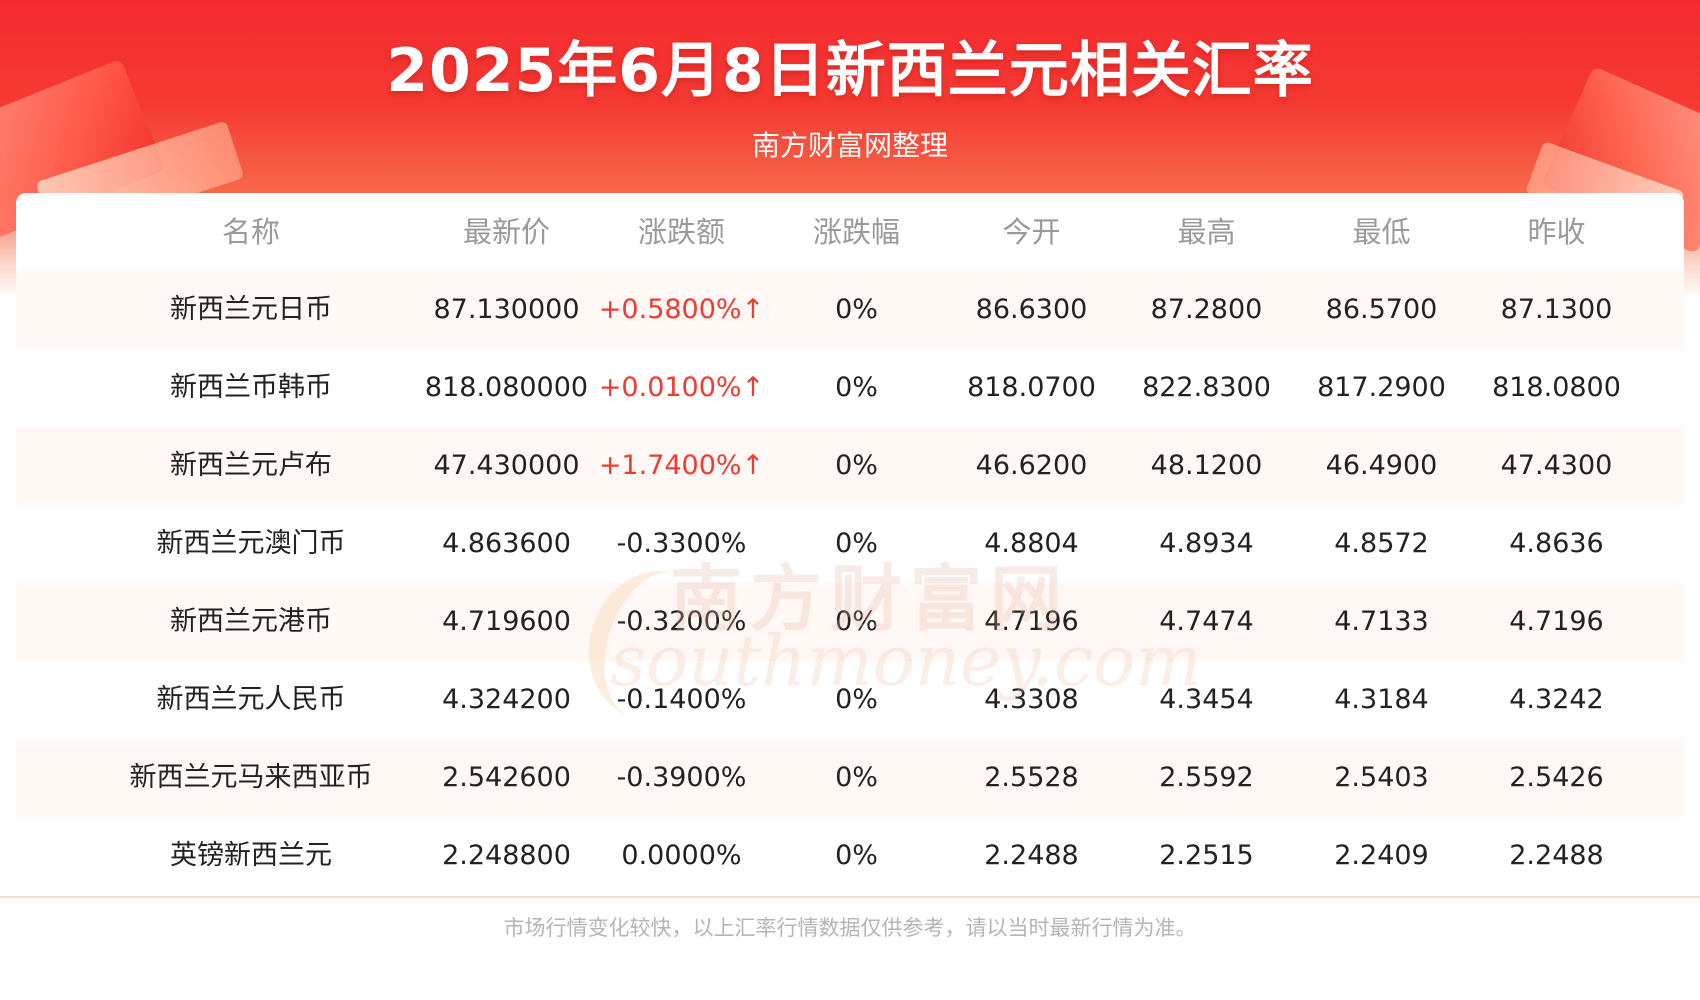 The height and width of the screenshot is (1000, 1700). What do you see at coordinates (1206, 777) in the screenshot?
I see `row-high: 2.5592` at bounding box center [1206, 777].